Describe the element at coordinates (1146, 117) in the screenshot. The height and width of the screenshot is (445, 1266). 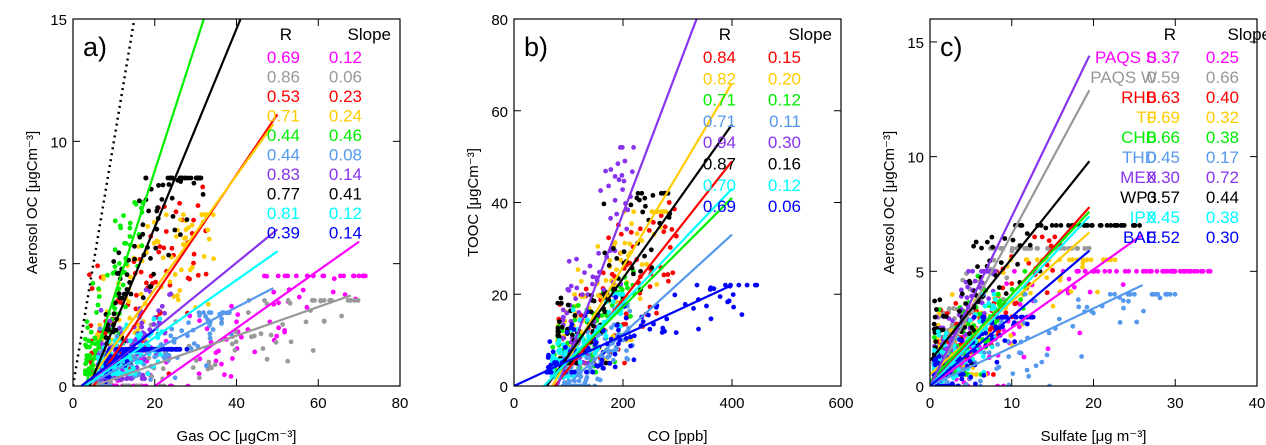
I see `series-name: TF` at that location.